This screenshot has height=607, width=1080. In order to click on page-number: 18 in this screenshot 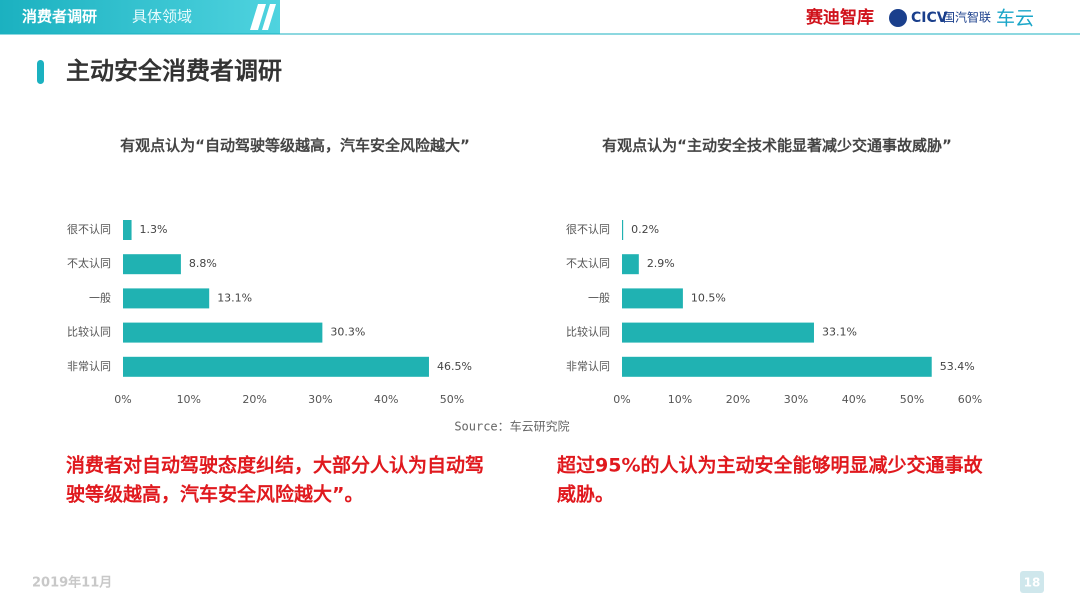, I will do `click(1032, 583)`.